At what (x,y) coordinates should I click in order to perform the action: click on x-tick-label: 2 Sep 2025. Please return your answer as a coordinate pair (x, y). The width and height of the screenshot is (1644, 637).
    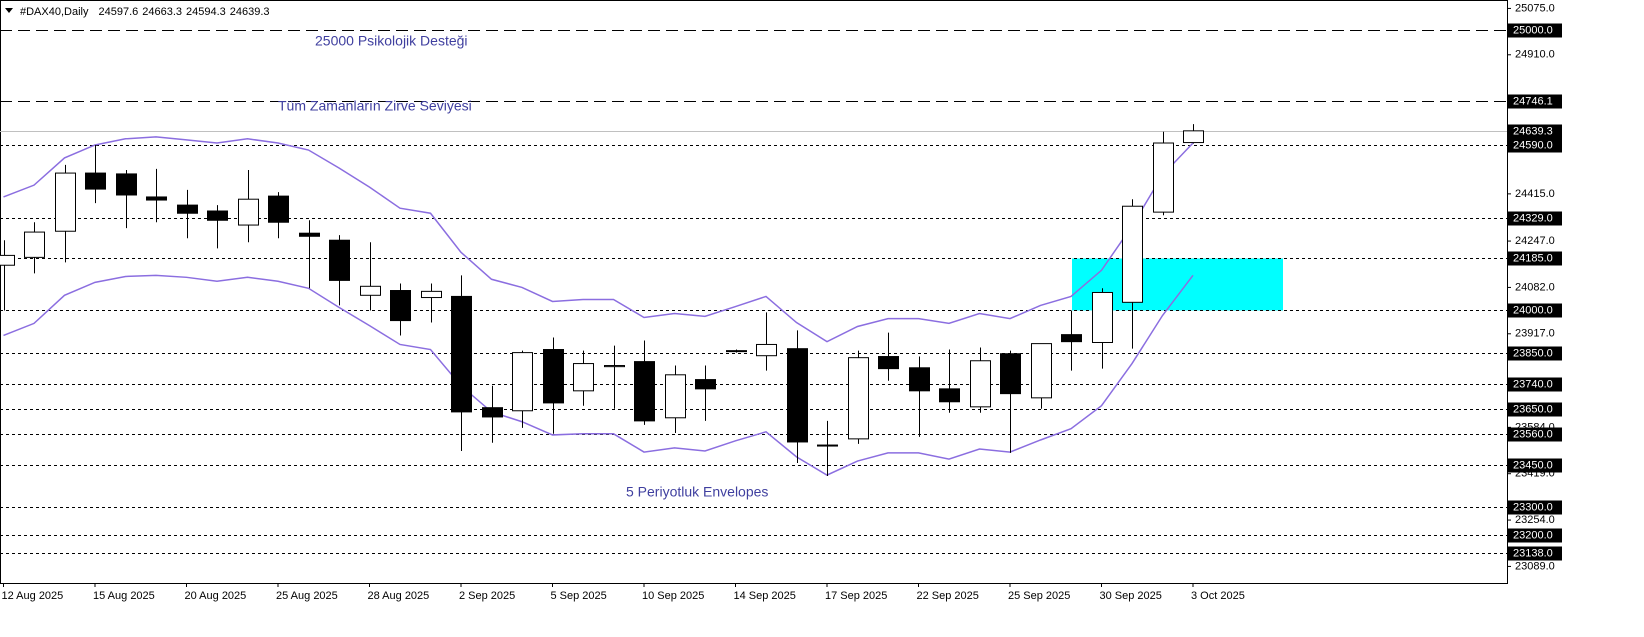
    Looking at the image, I should click on (487, 596).